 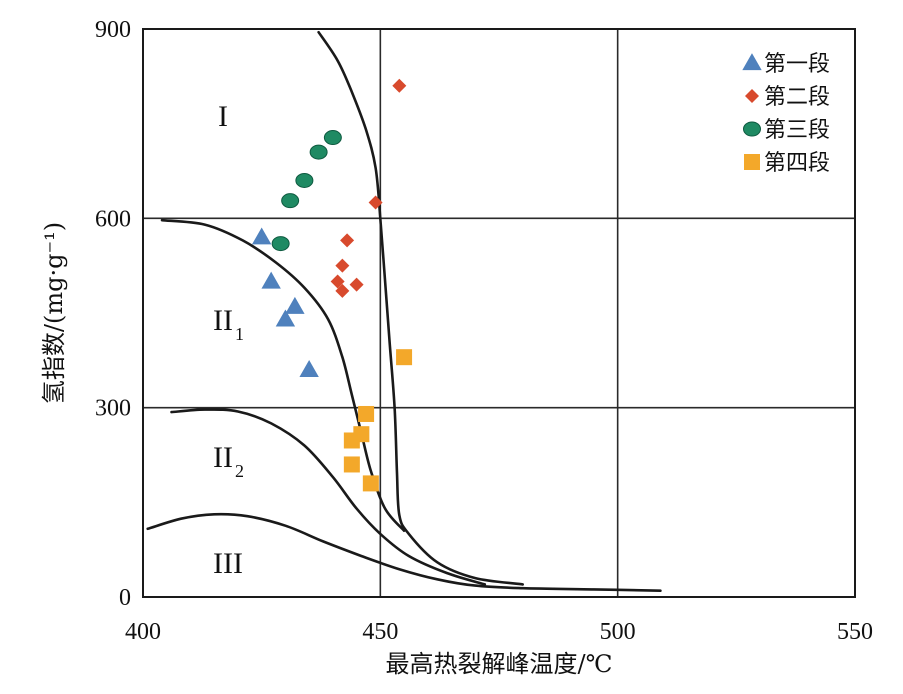 What do you see at coordinates (125, 598) in the screenshot?
I see `y-tick-label: 0` at bounding box center [125, 598].